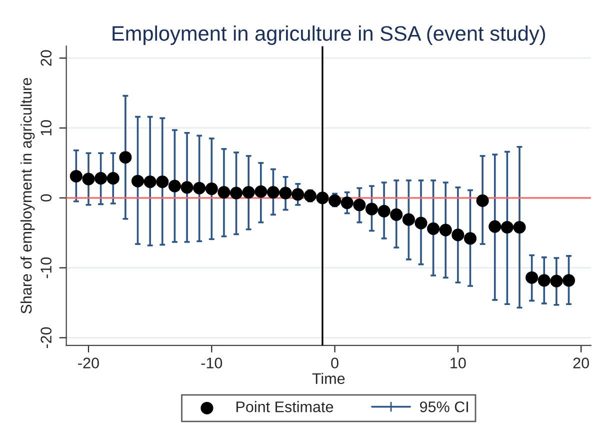 Image resolution: width=603 pixels, height=440 pixels. What do you see at coordinates (334, 363) in the screenshot?
I see `x-tick-label: 0` at bounding box center [334, 363].